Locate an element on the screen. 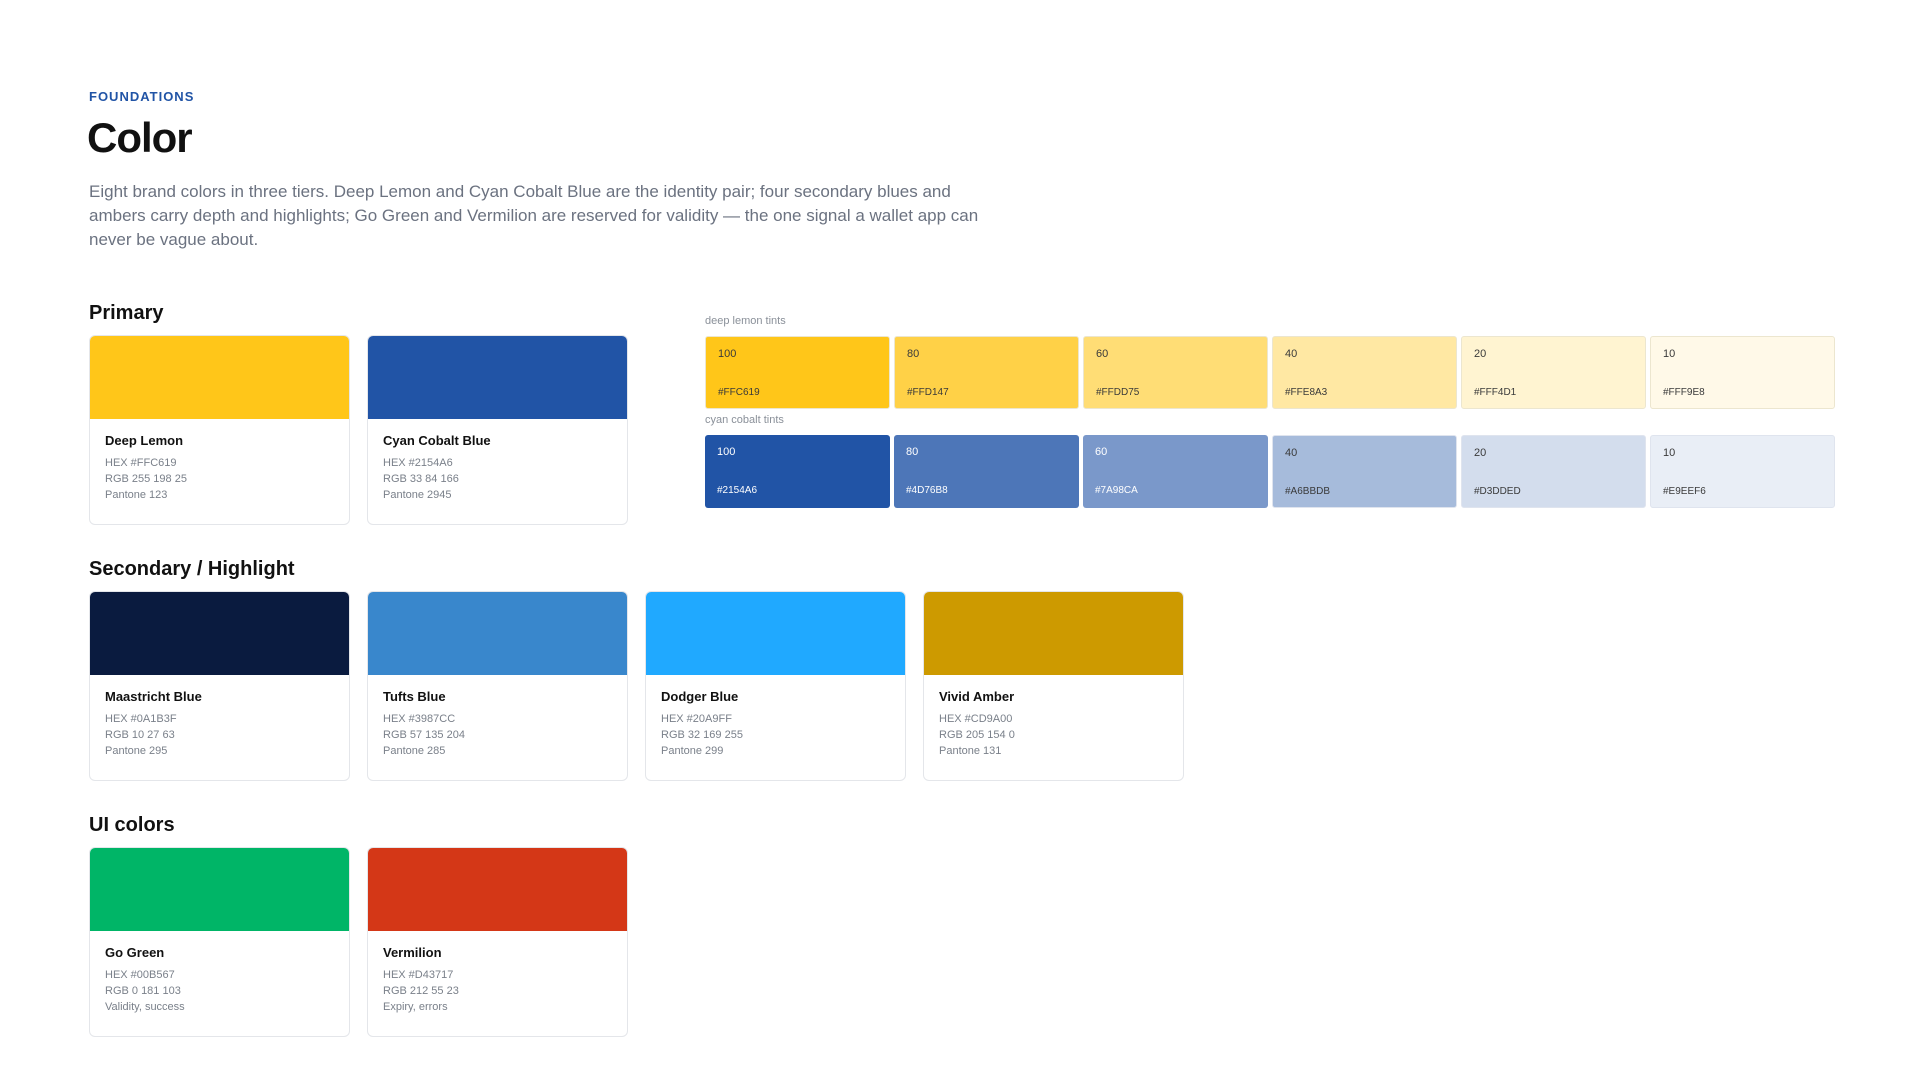  color-note: Expiry, errors is located at coordinates (415, 1007).